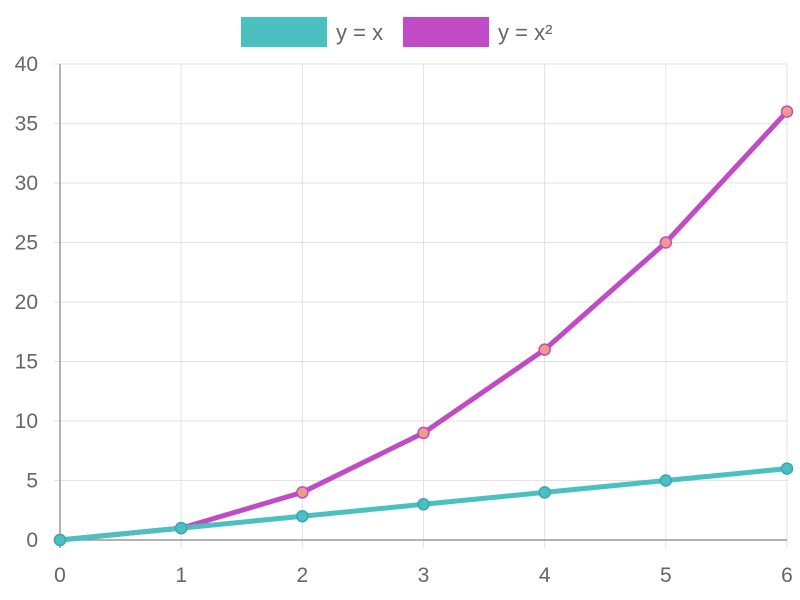  I want to click on x-tick-label: 5, so click(666, 575).